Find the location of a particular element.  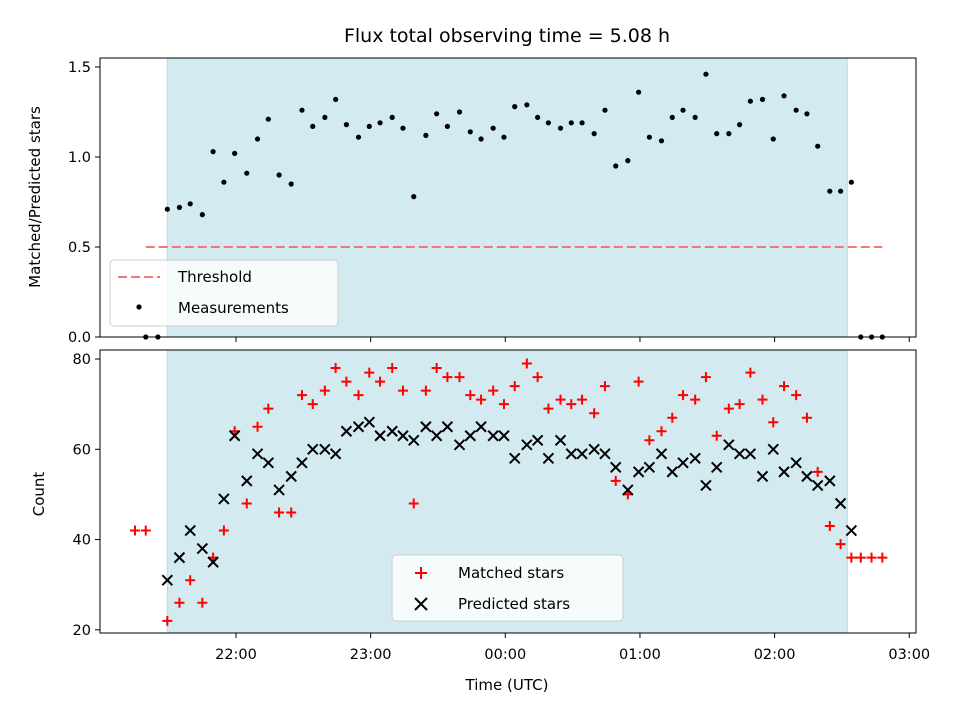

ratio-y-tick-label-0: 0.0 is located at coordinates (79, 338).